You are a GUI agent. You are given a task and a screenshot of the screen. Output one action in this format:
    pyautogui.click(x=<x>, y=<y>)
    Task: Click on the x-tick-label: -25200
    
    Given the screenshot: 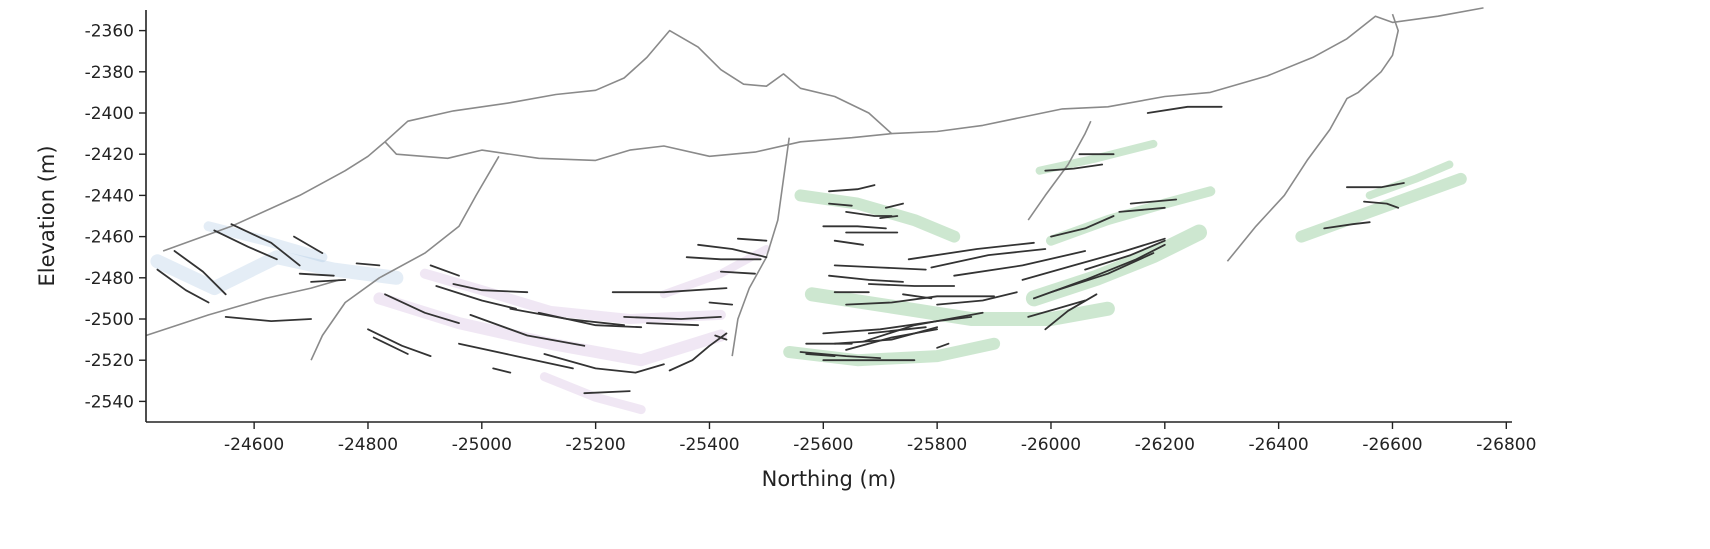 What is the action you would take?
    pyautogui.click(x=596, y=445)
    